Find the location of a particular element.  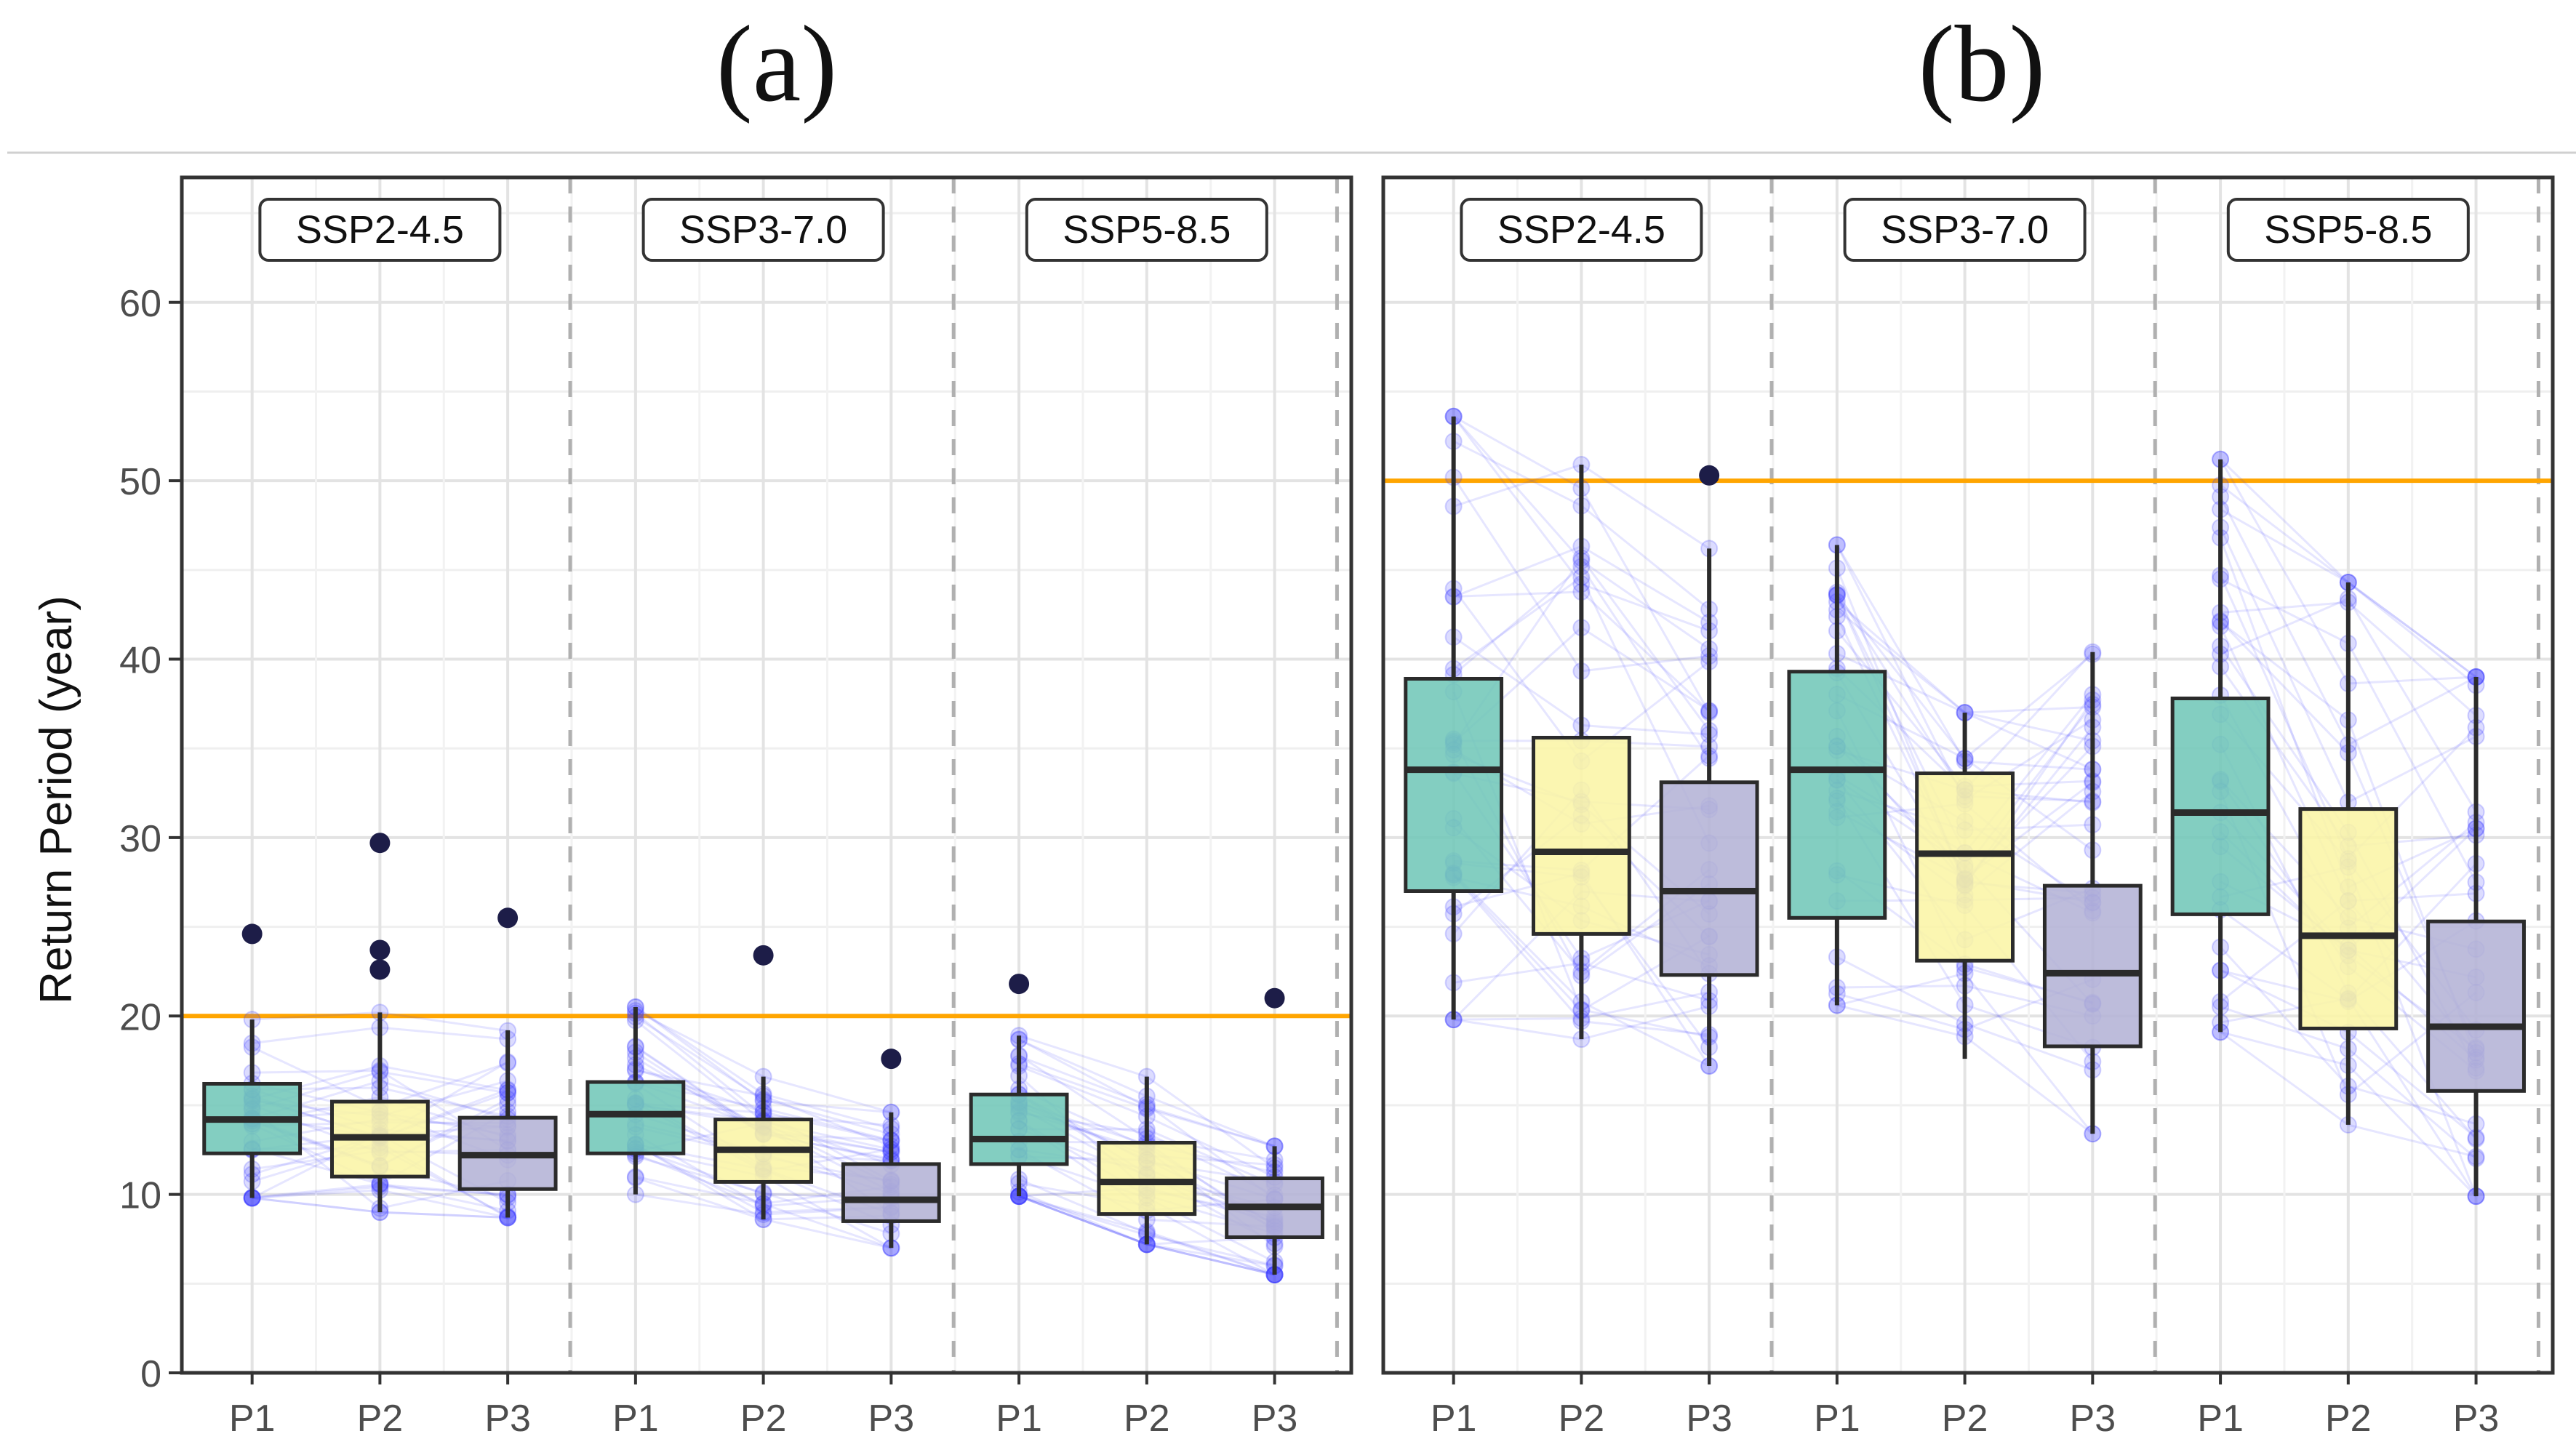

y-tick-label: 10 is located at coordinates (140, 1196).